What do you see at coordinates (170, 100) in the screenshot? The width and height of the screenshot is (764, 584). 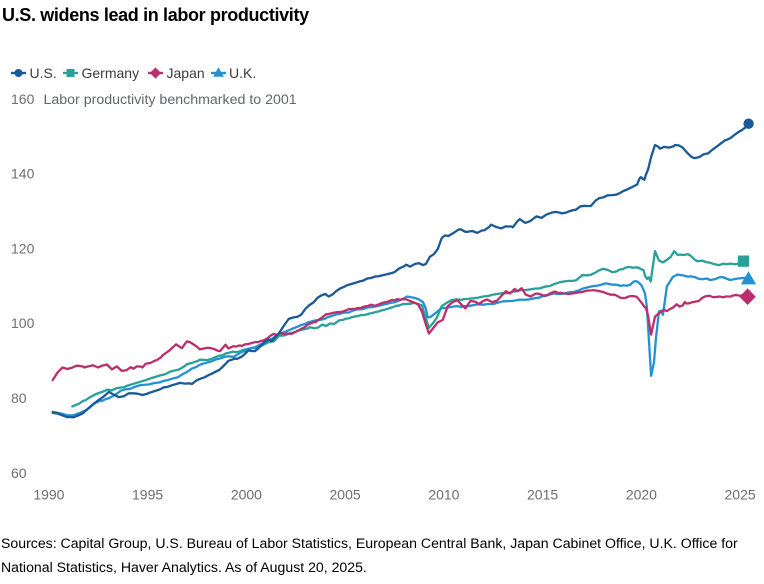 I see `svg-text:Labor productivity benchmarked: Labor productivity benchmarked to 2001` at bounding box center [170, 100].